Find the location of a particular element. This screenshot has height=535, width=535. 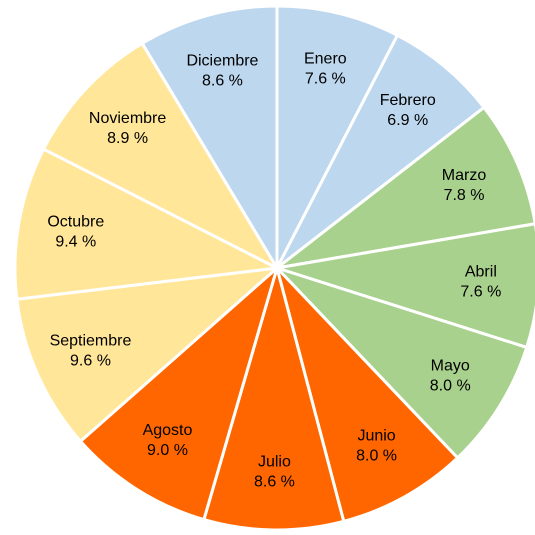

slice-value-label: 9.0 % is located at coordinates (167, 450).